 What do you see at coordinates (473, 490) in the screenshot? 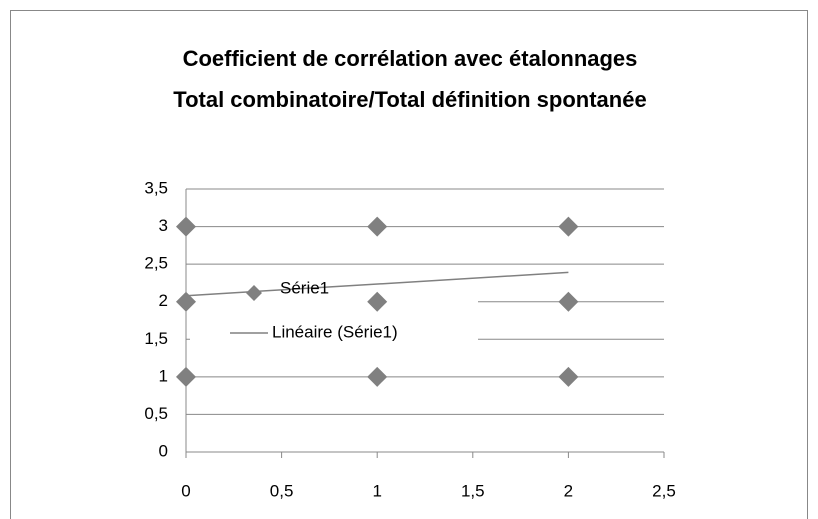
I see `x-tick-label: 1,5` at bounding box center [473, 490].